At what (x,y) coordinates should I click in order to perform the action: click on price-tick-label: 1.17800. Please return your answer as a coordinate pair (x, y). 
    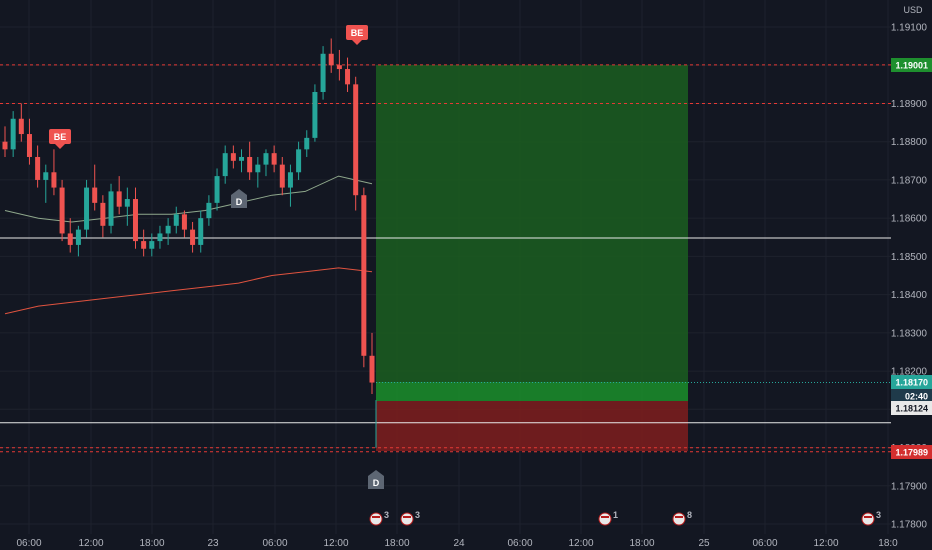
    Looking at the image, I should click on (909, 525).